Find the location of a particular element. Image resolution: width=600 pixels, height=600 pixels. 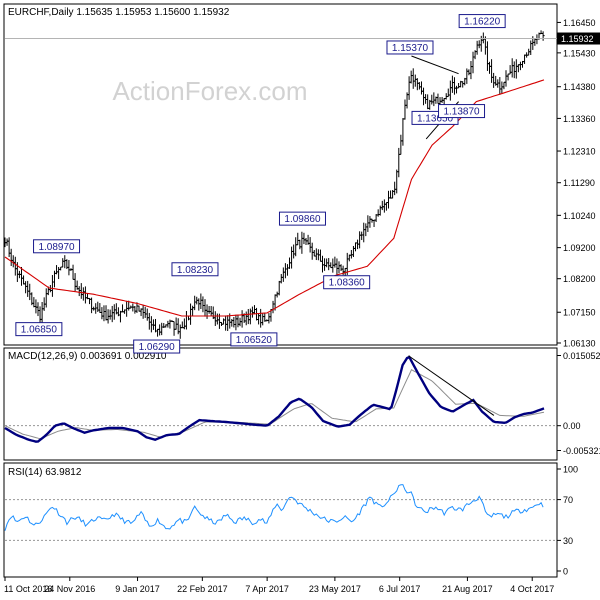

price-y-tick-label: 1.08200 is located at coordinates (579, 279).